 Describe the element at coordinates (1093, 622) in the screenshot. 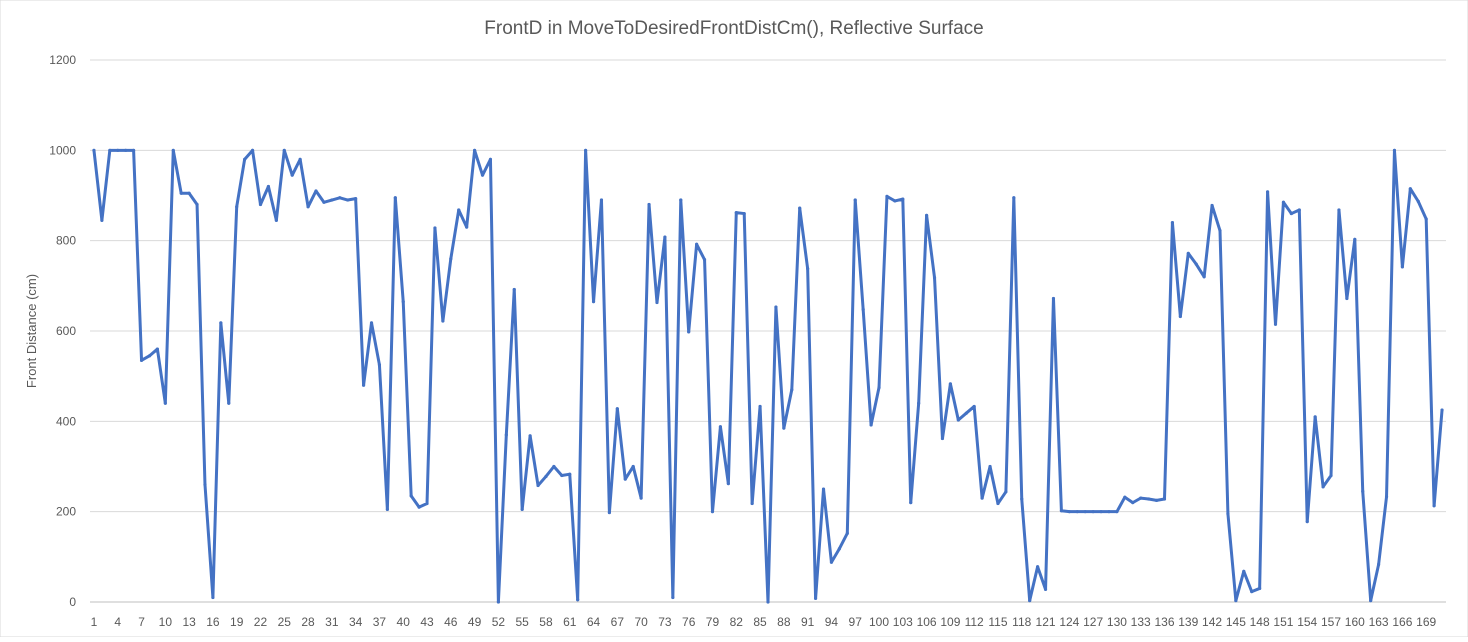

I see `x-tick-label: 127` at that location.